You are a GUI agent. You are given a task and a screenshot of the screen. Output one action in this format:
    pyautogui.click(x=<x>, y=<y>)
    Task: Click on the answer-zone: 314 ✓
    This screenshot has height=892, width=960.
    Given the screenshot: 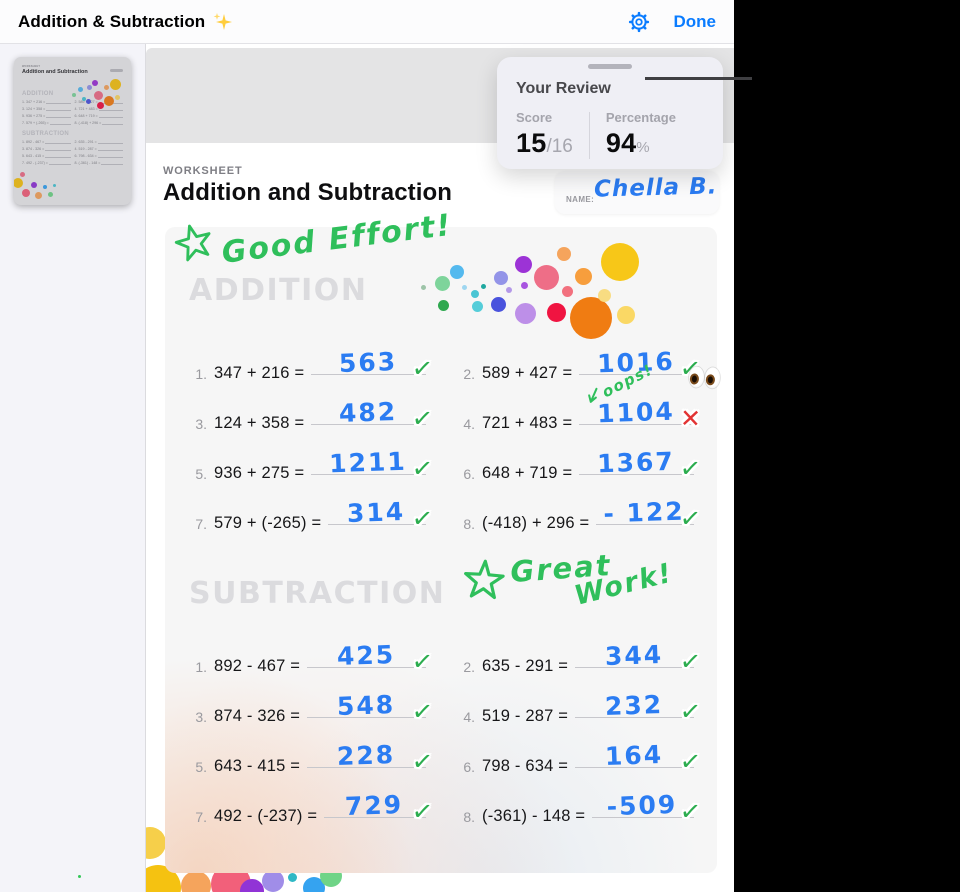 What is the action you would take?
    pyautogui.click(x=378, y=511)
    